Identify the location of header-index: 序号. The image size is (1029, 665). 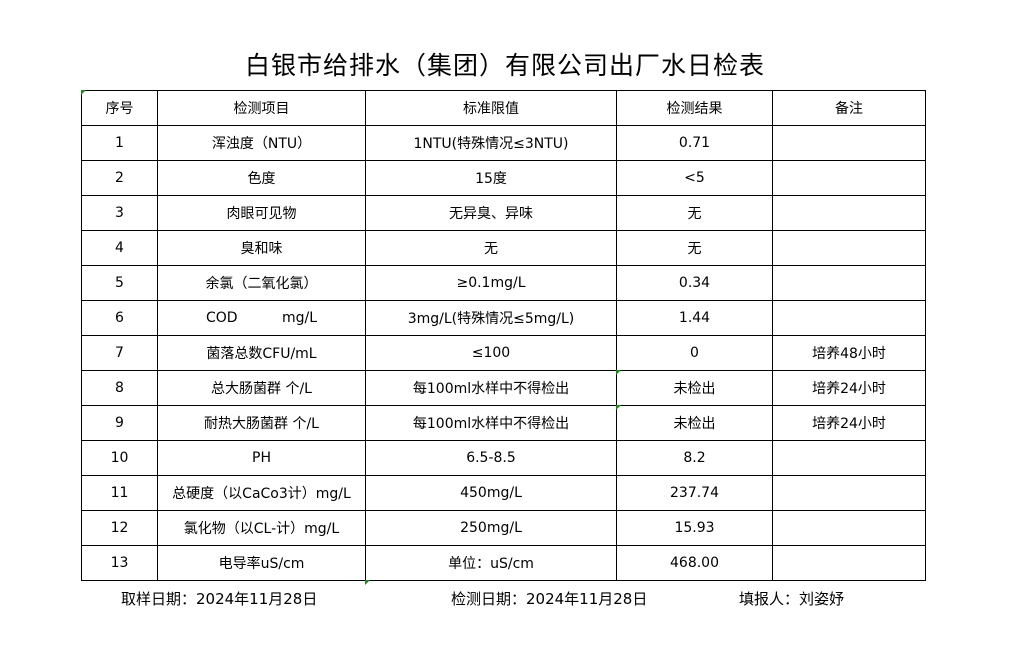
(119, 108).